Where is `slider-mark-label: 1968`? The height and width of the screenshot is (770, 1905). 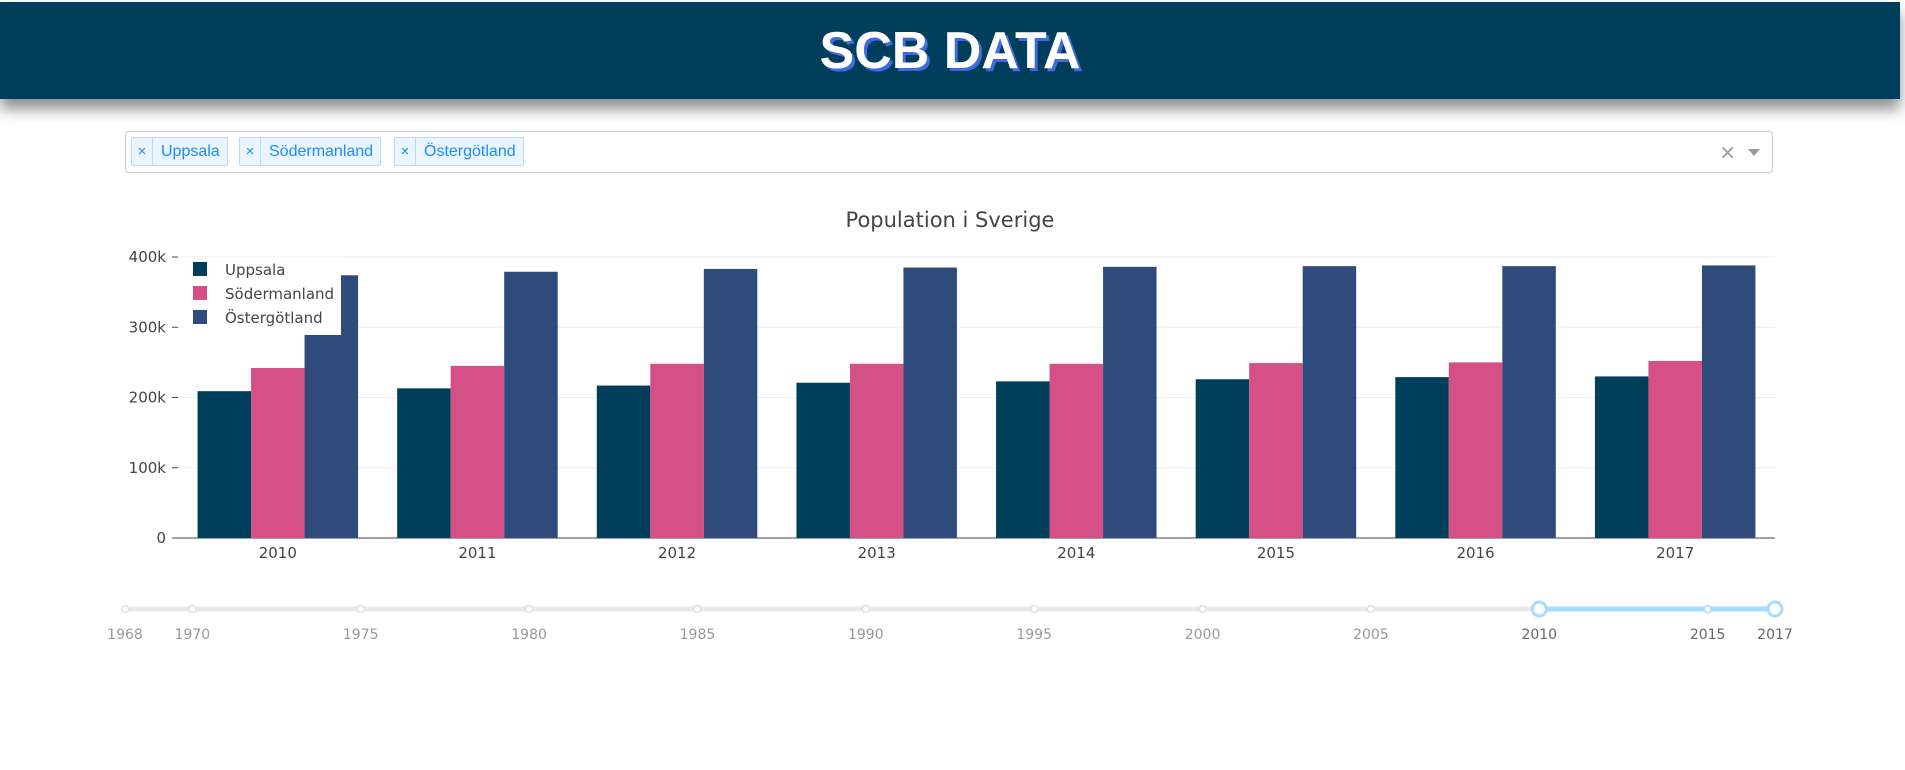 slider-mark-label: 1968 is located at coordinates (125, 635).